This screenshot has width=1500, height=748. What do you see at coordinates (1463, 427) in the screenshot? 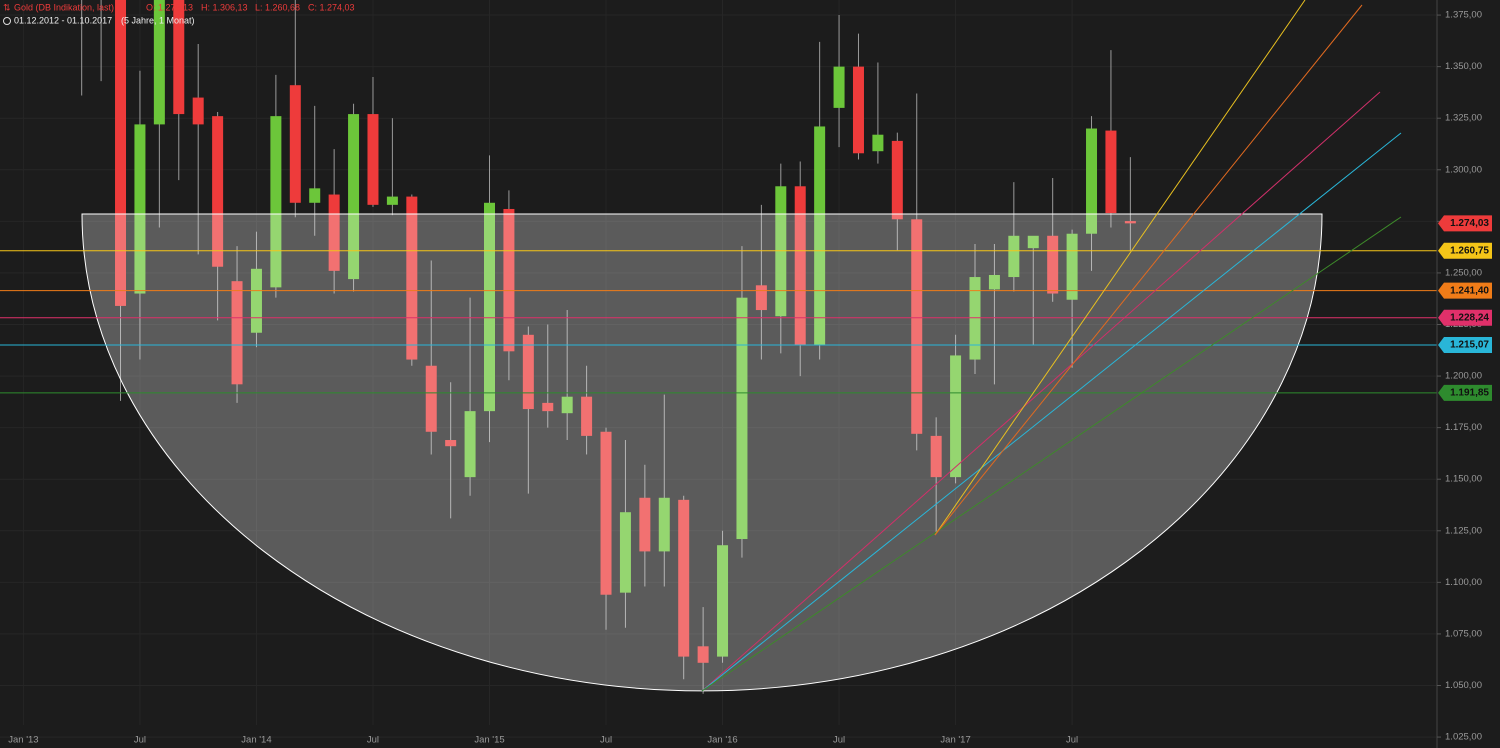
I see `y-tick-label: 1.175,00` at bounding box center [1463, 427].